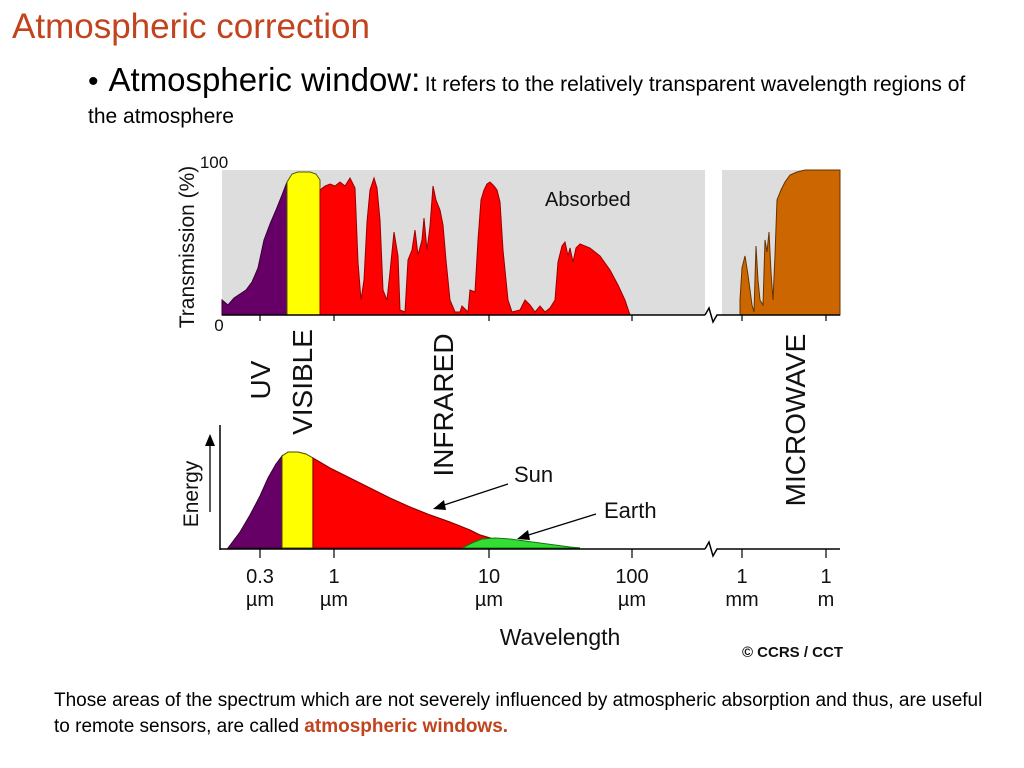 The height and width of the screenshot is (768, 1024). Describe the element at coordinates (214, 162) in the screenshot. I see `transmission-ytick-100: 100` at that location.